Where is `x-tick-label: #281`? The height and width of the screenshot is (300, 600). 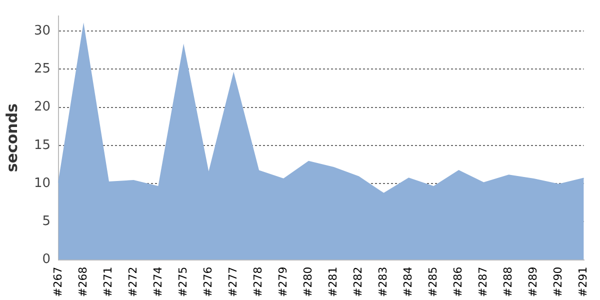
x-tick-label: #281 is located at coordinates (333, 282).